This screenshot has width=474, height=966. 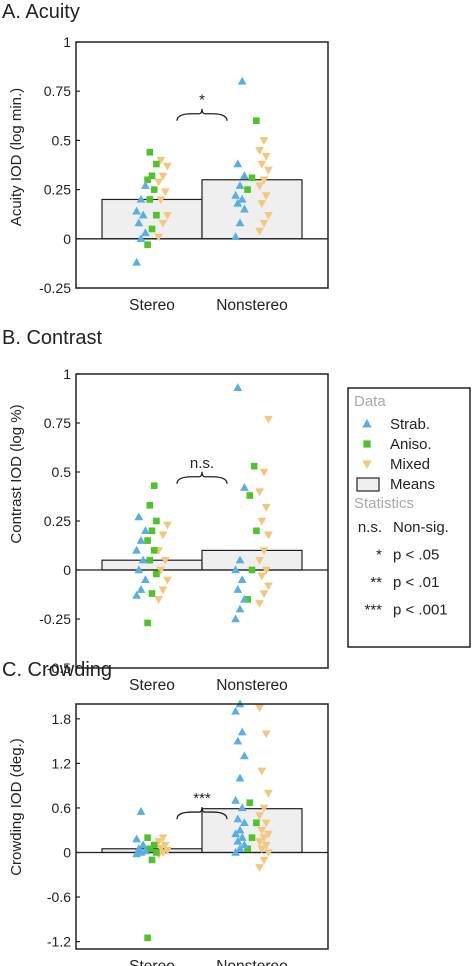 I want to click on legend-label: Means, so click(x=412, y=484).